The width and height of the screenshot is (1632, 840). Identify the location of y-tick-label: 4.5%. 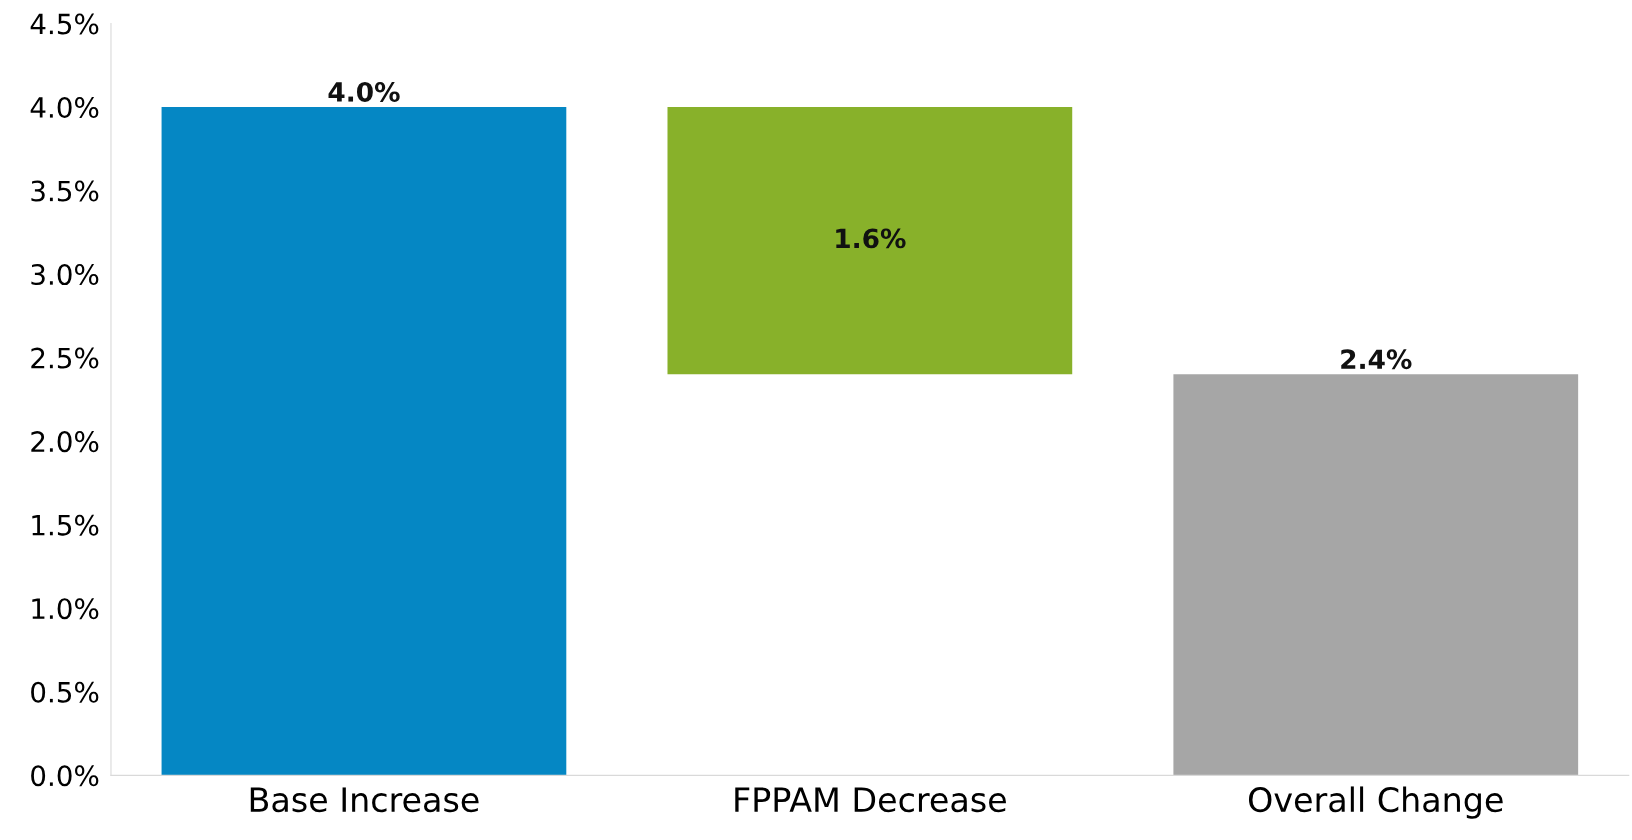
(64, 24).